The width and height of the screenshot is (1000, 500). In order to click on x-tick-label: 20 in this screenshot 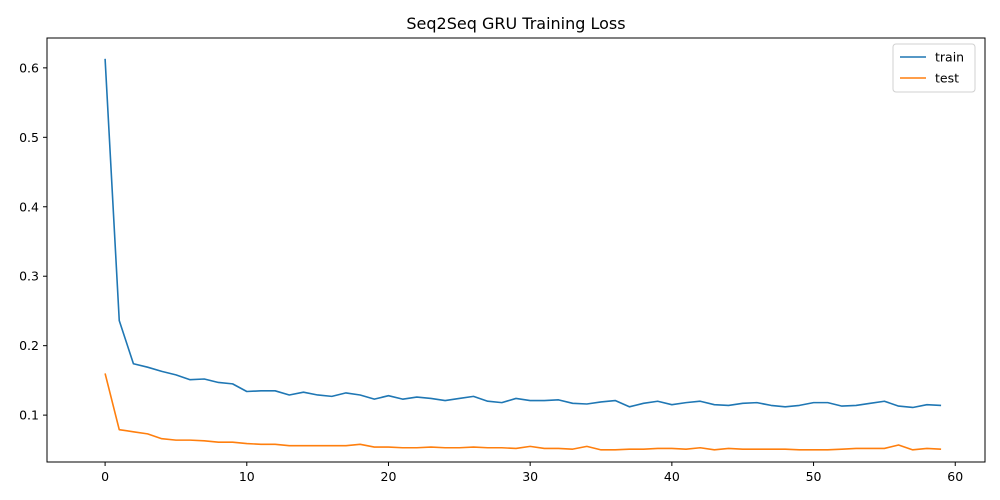, I will do `click(389, 476)`.